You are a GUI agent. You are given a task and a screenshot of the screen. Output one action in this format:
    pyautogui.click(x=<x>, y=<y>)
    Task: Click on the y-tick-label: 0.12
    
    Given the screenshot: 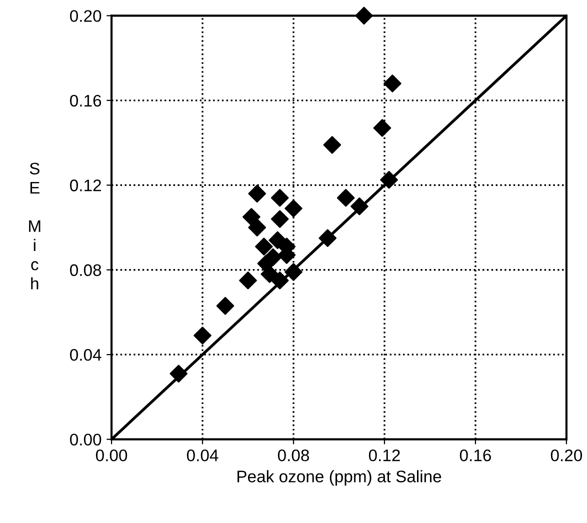 What is the action you would take?
    pyautogui.click(x=85, y=186)
    